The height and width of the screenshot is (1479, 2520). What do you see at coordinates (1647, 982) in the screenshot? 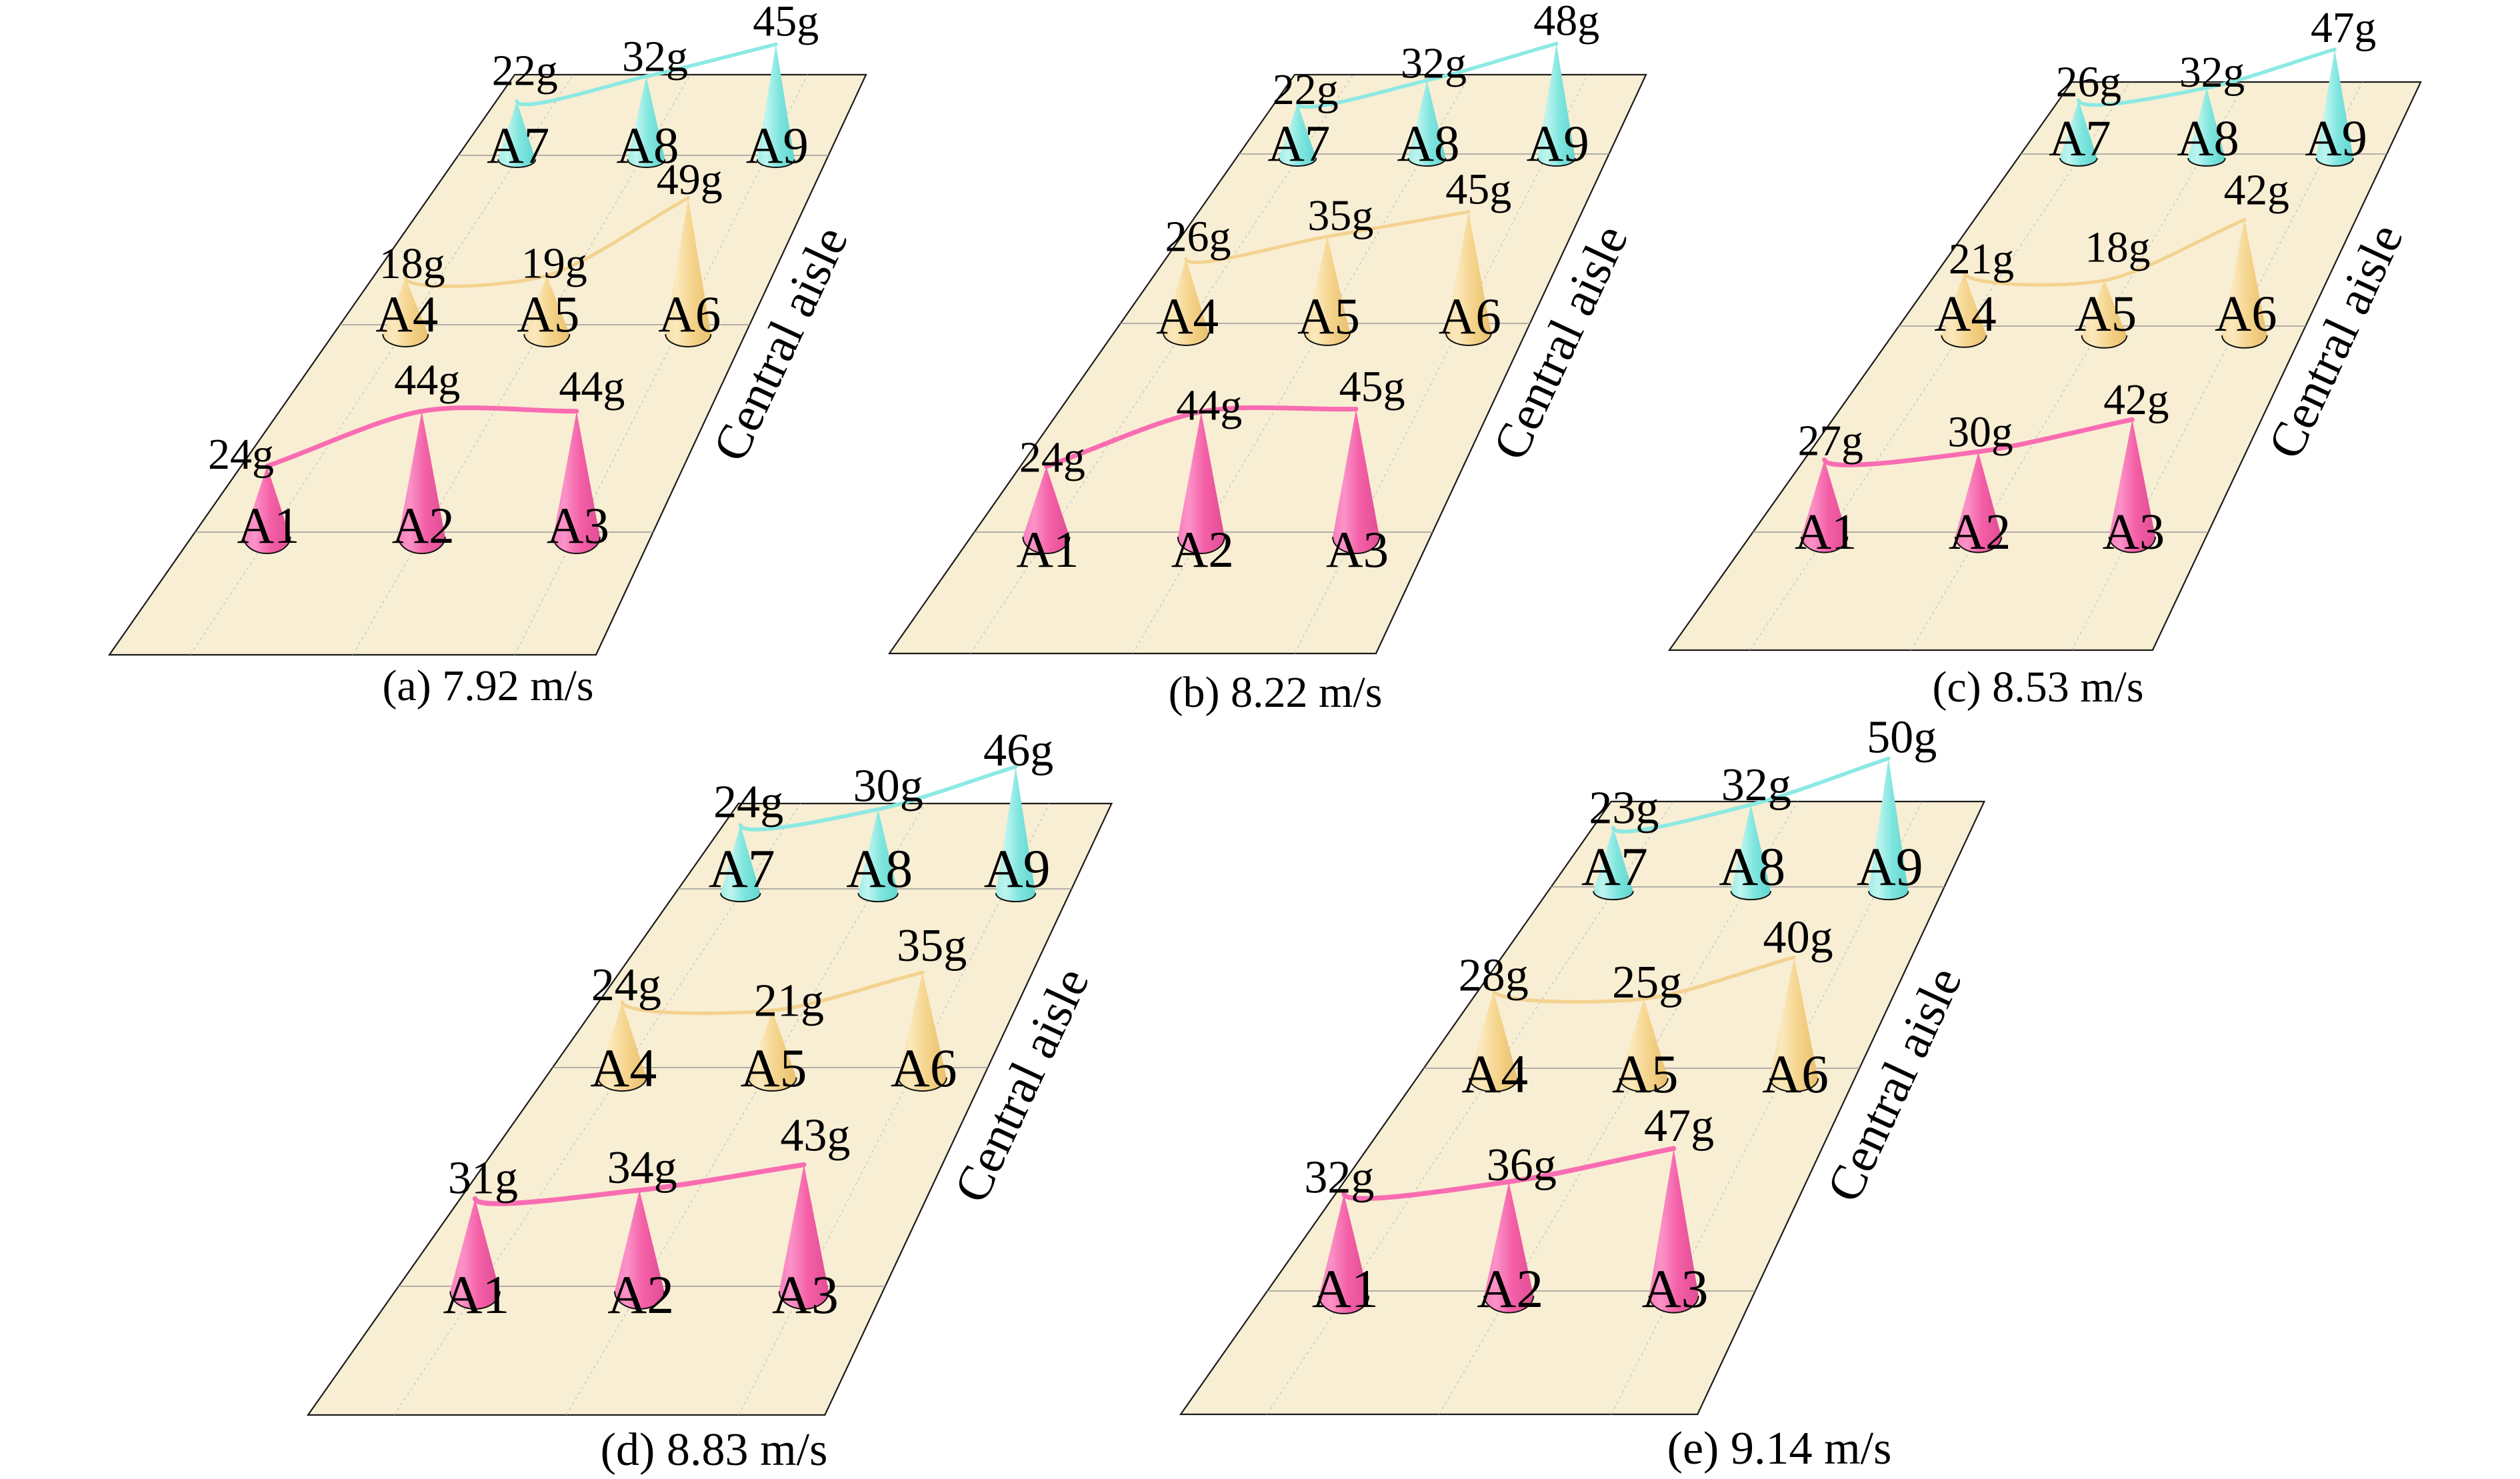
I see `svg-text: 25g` at bounding box center [1647, 982].